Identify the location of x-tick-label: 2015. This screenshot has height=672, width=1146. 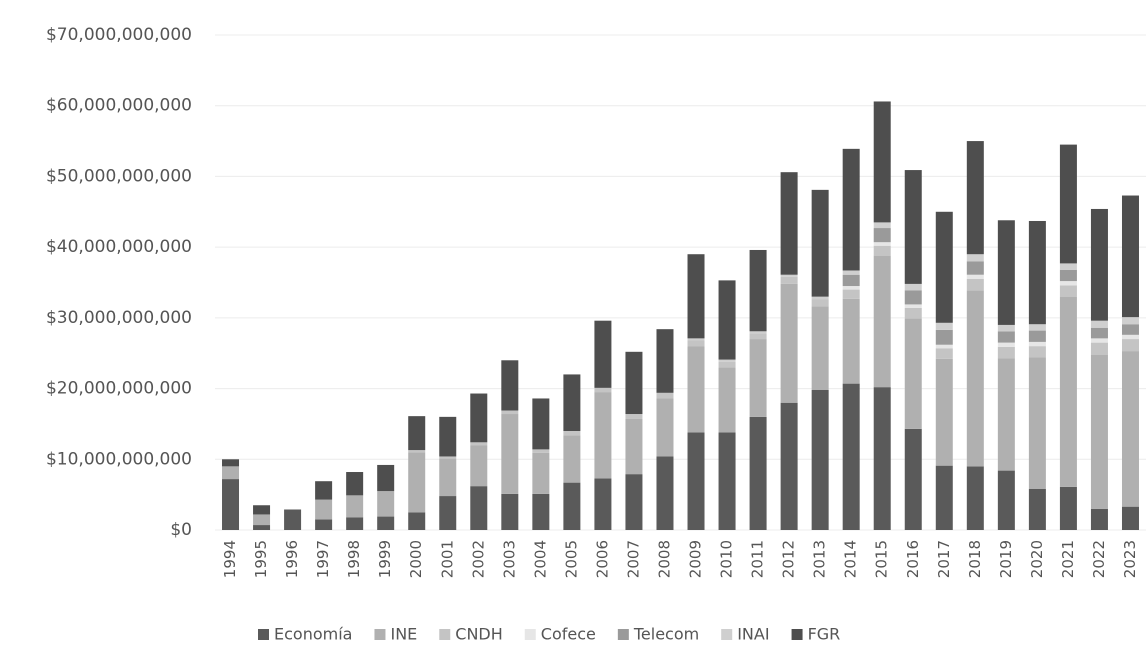
(882, 559).